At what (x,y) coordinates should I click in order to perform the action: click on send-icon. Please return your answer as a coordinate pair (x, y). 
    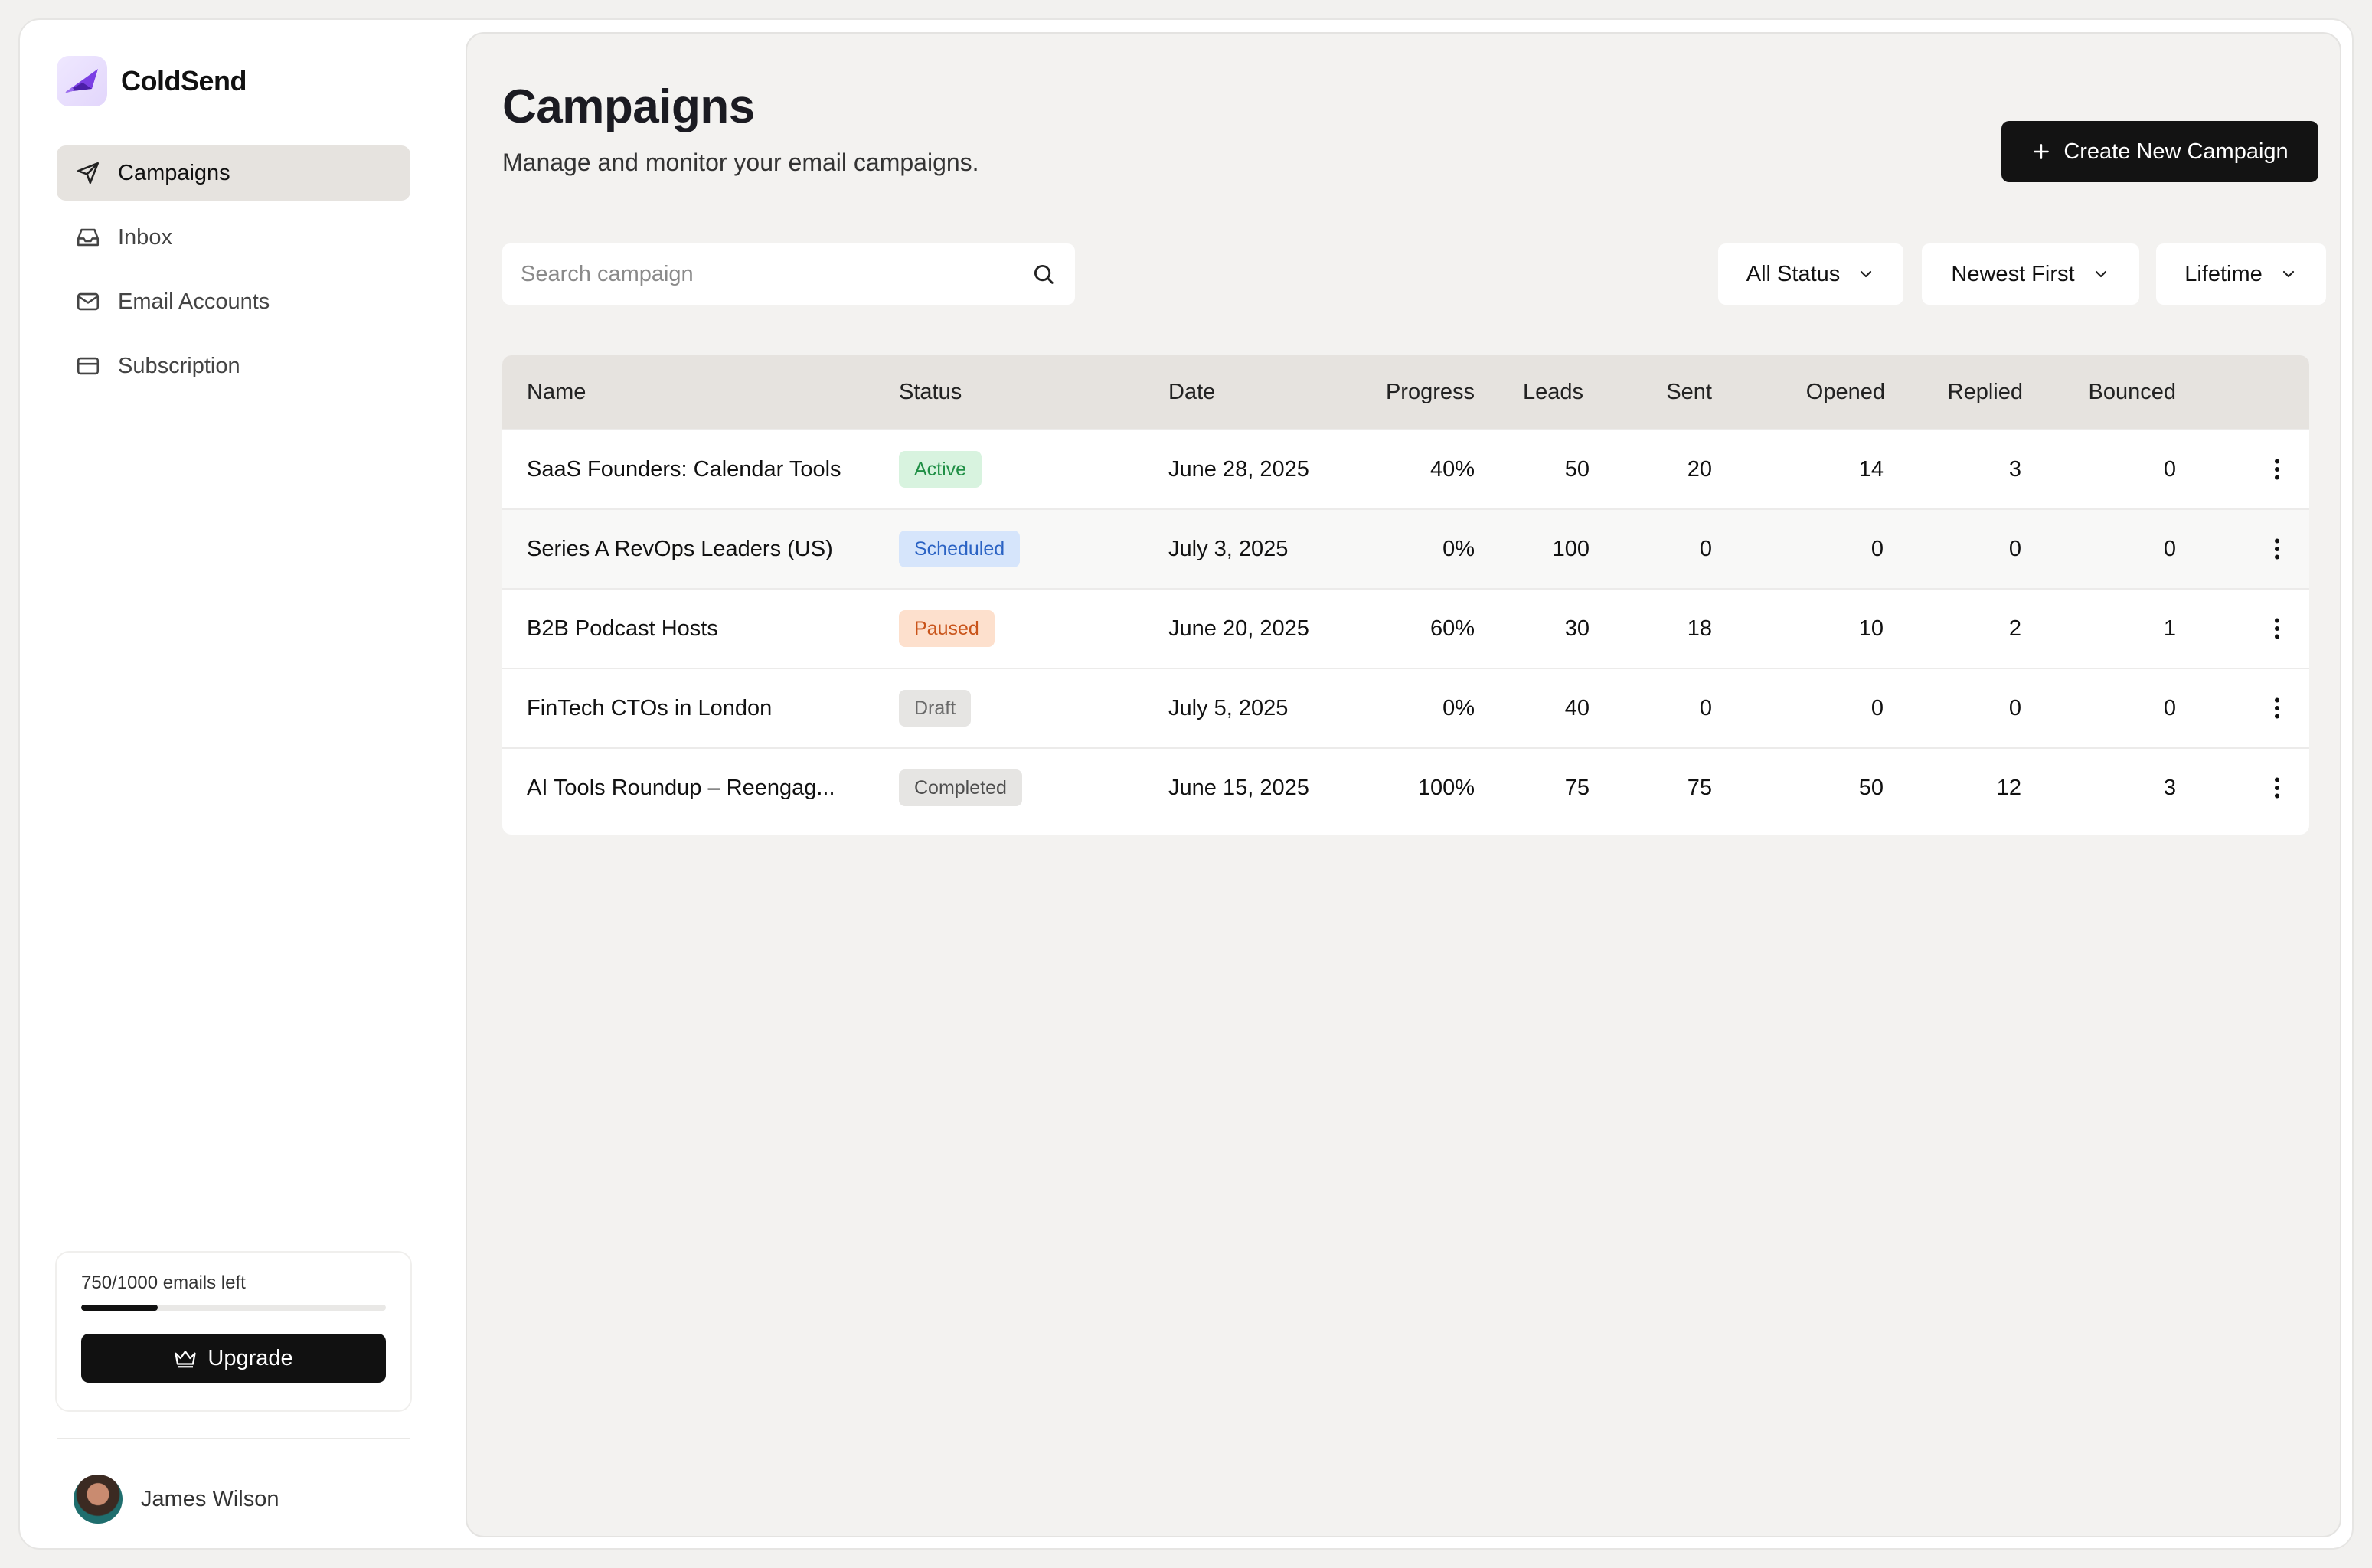
    Looking at the image, I should click on (89, 173).